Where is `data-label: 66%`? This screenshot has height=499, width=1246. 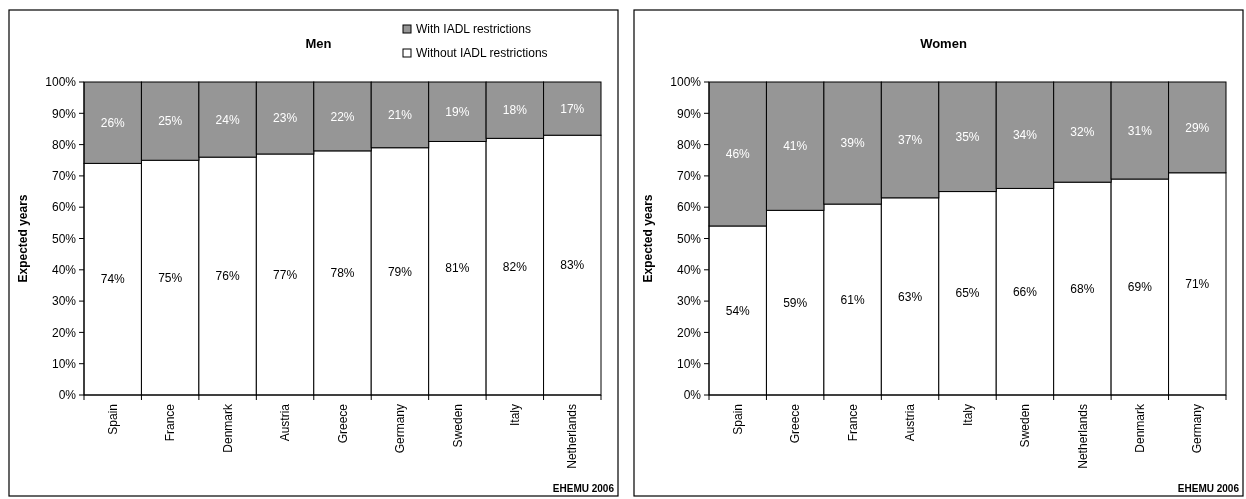 data-label: 66% is located at coordinates (1025, 291).